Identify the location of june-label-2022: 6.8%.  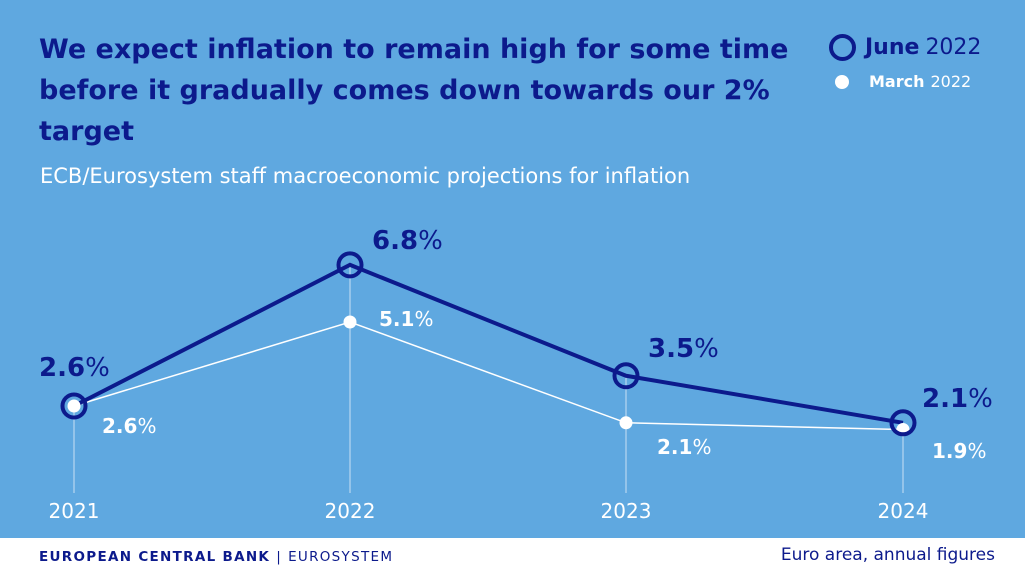
(407, 241).